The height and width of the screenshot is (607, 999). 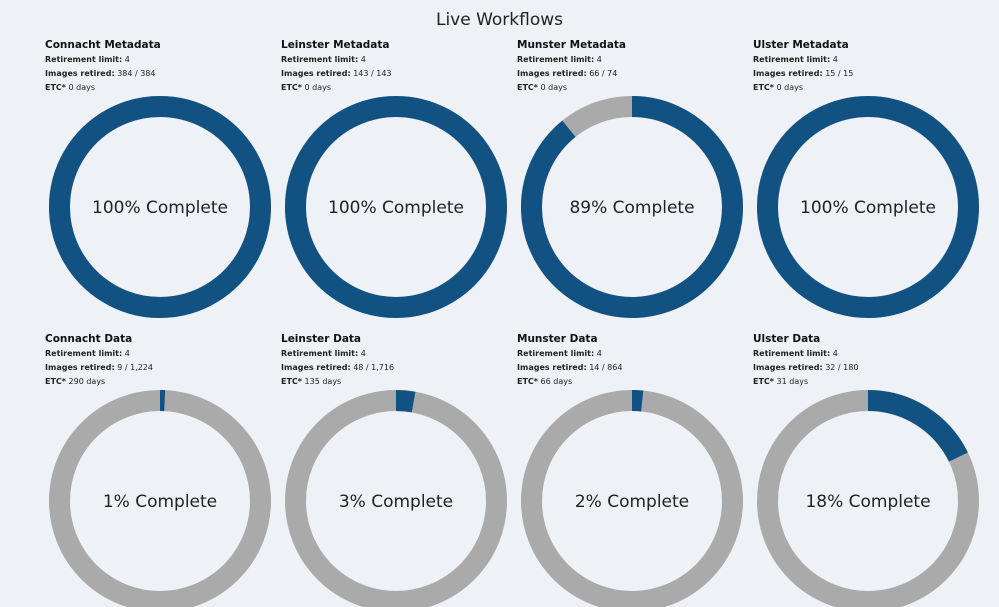 I want to click on etc: ETC* 290 days, so click(x=75, y=381).